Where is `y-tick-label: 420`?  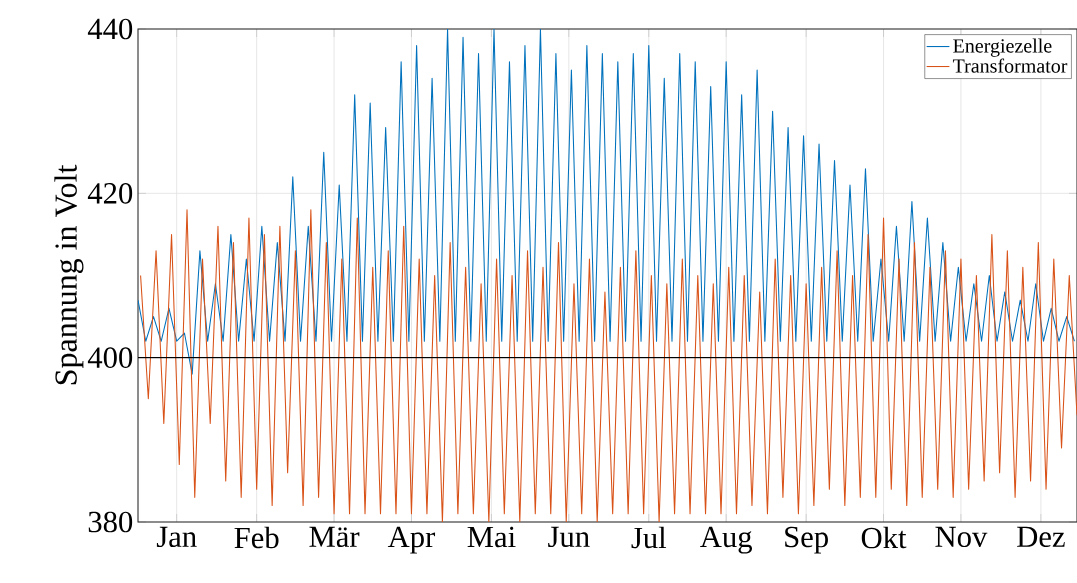
y-tick-label: 420 is located at coordinates (110, 193).